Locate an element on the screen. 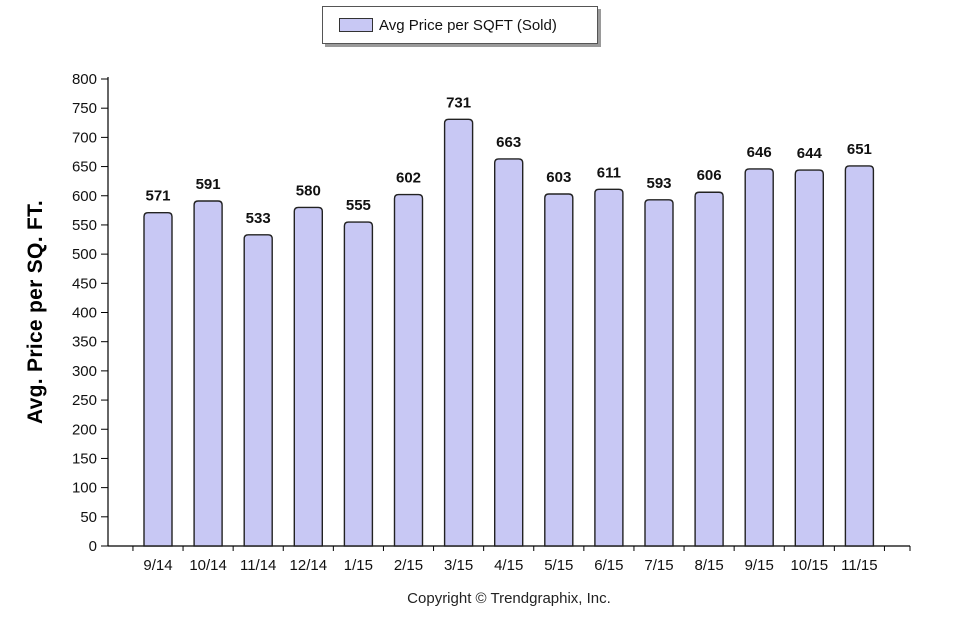 The image size is (976, 638). x-tick-label: 10/14 is located at coordinates (208, 565).